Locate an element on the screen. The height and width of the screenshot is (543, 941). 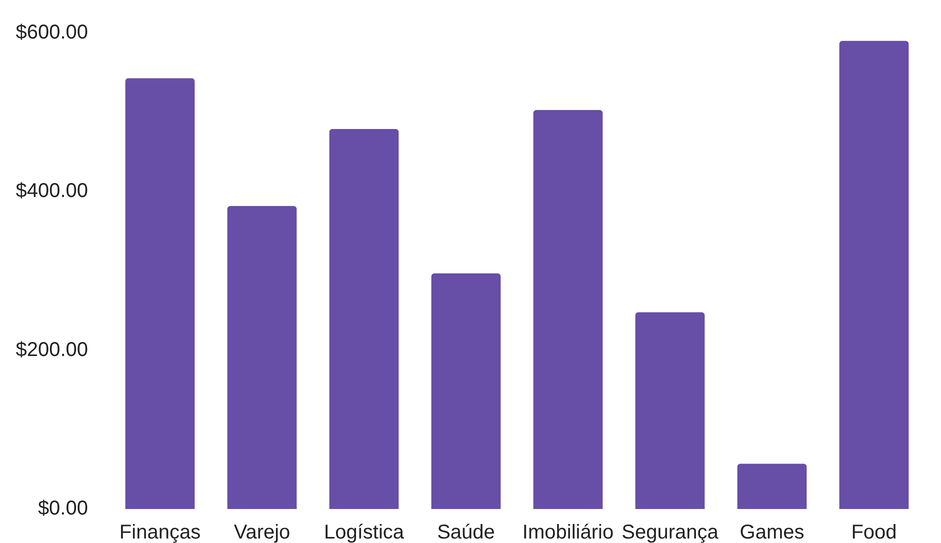
x-tick-label: Logística is located at coordinates (364, 532).